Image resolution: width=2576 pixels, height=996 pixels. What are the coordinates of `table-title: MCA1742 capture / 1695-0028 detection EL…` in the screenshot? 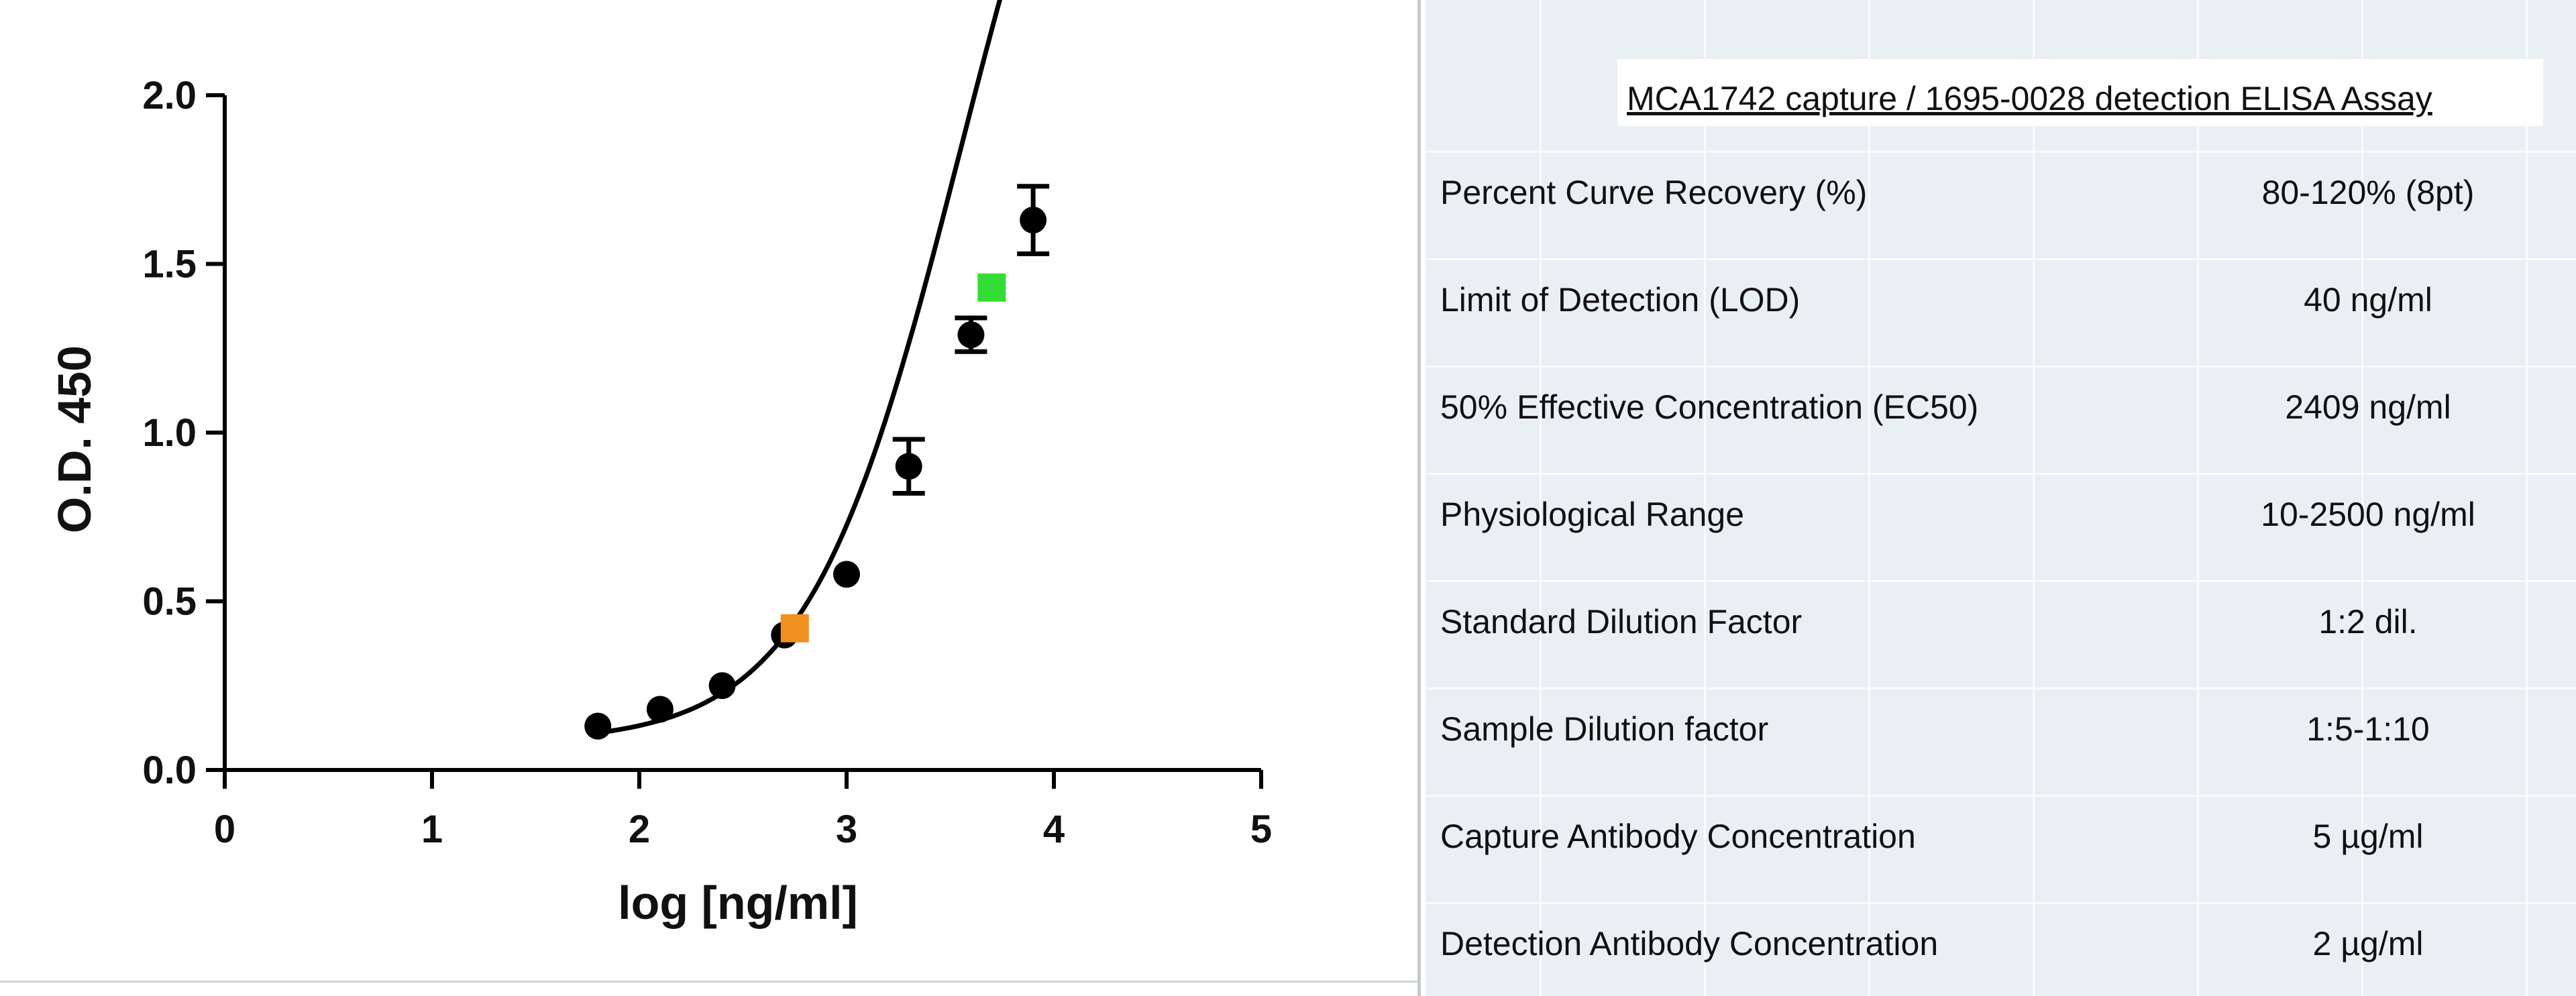 It's located at (2029, 99).